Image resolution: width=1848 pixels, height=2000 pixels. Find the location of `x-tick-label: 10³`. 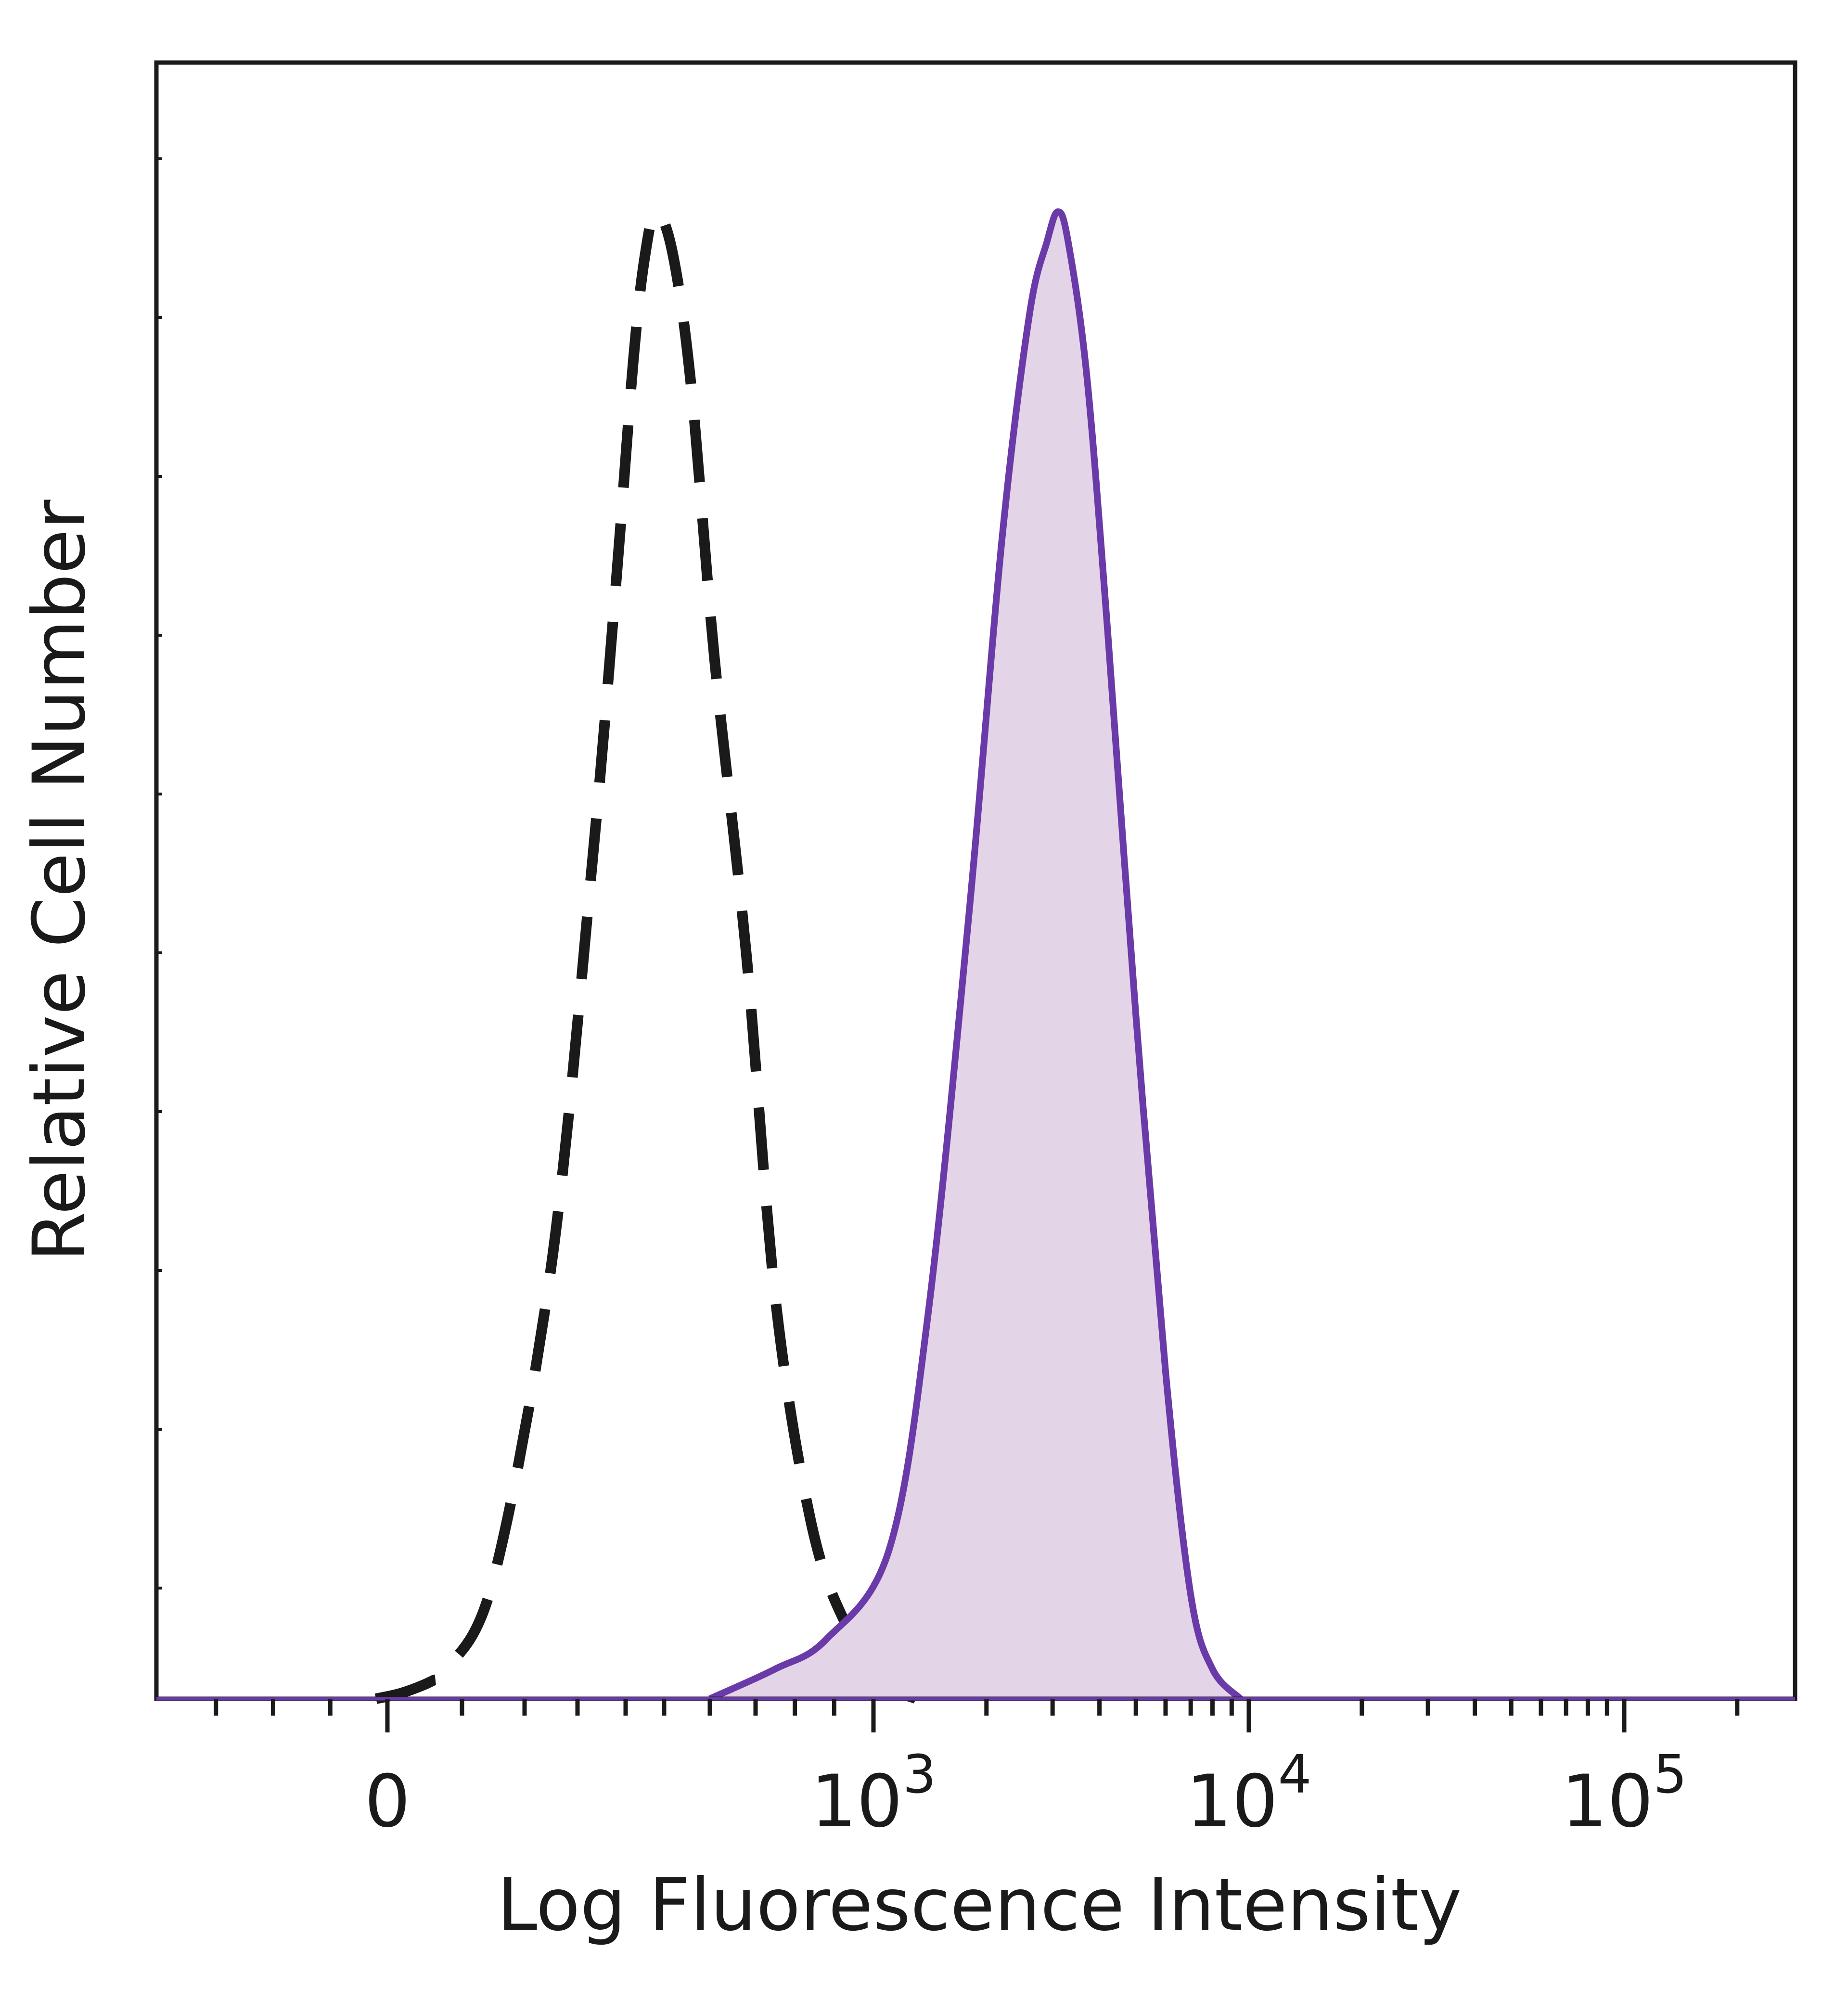

x-tick-label: 10³ is located at coordinates (874, 1794).